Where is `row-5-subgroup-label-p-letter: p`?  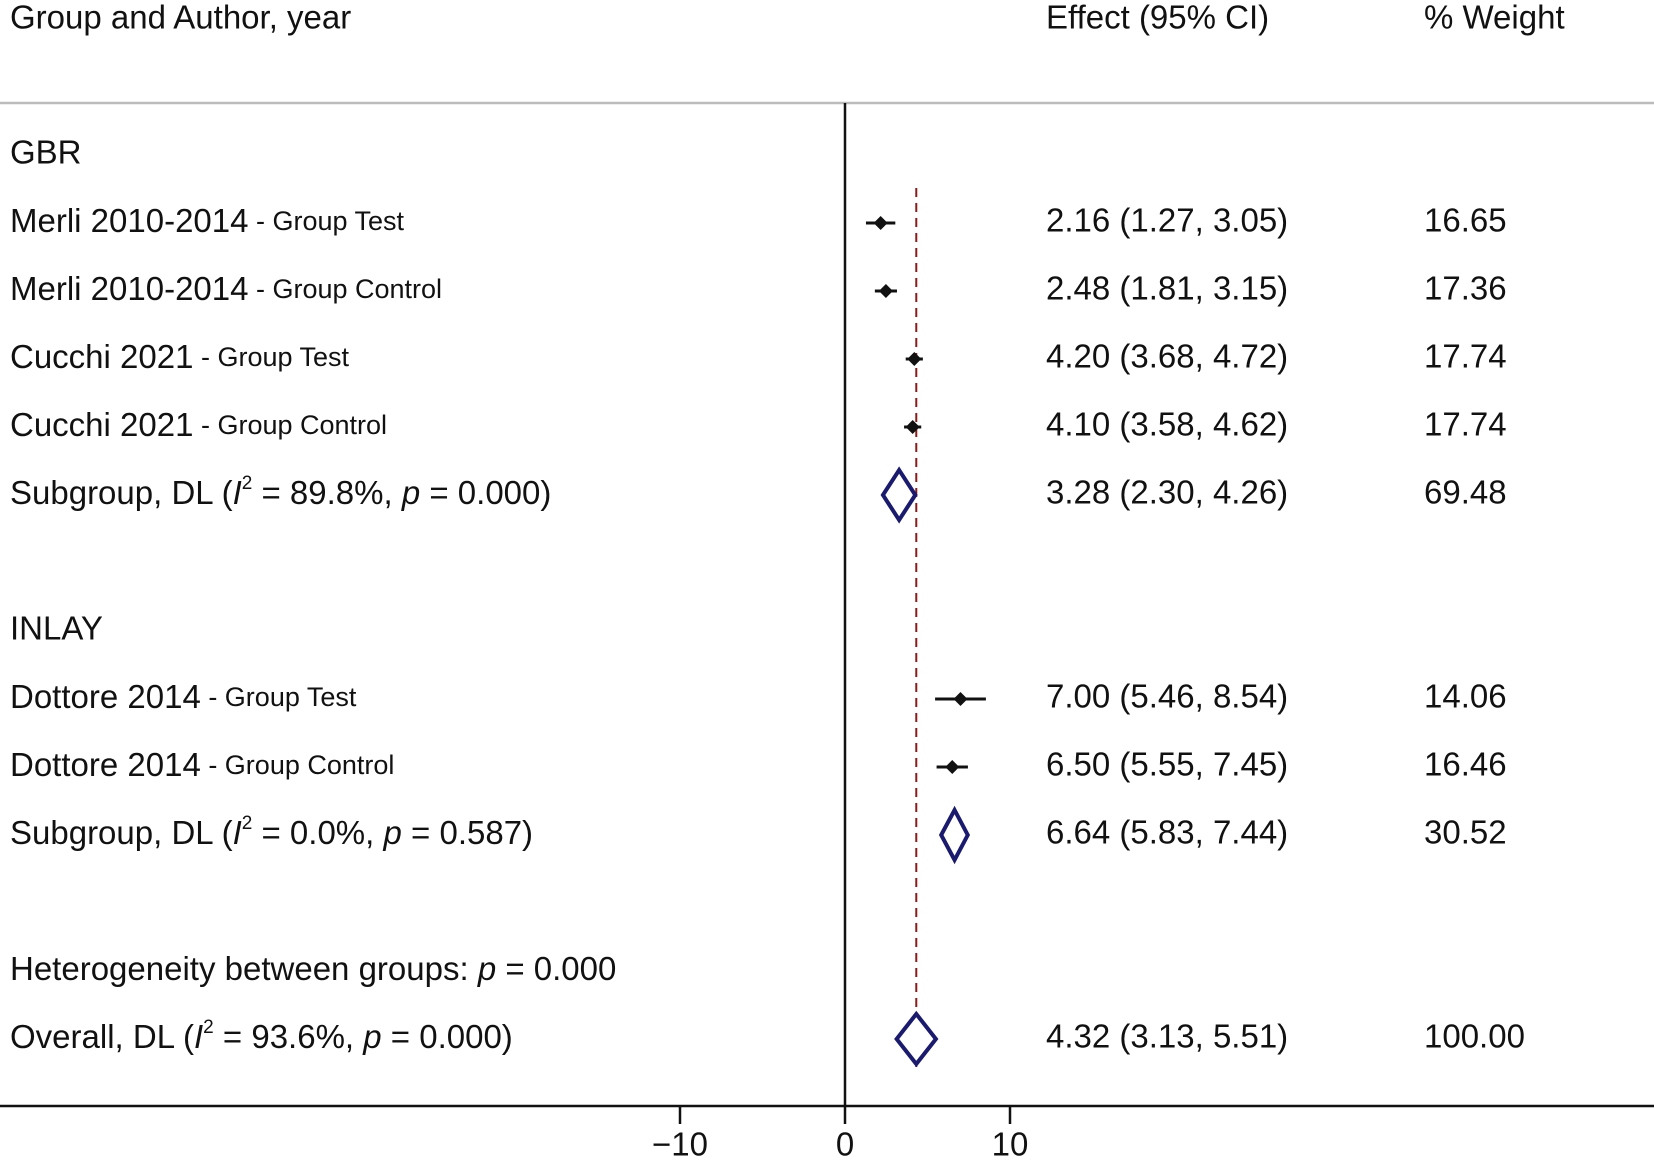
row-5-subgroup-label-p-letter: p is located at coordinates (410, 492).